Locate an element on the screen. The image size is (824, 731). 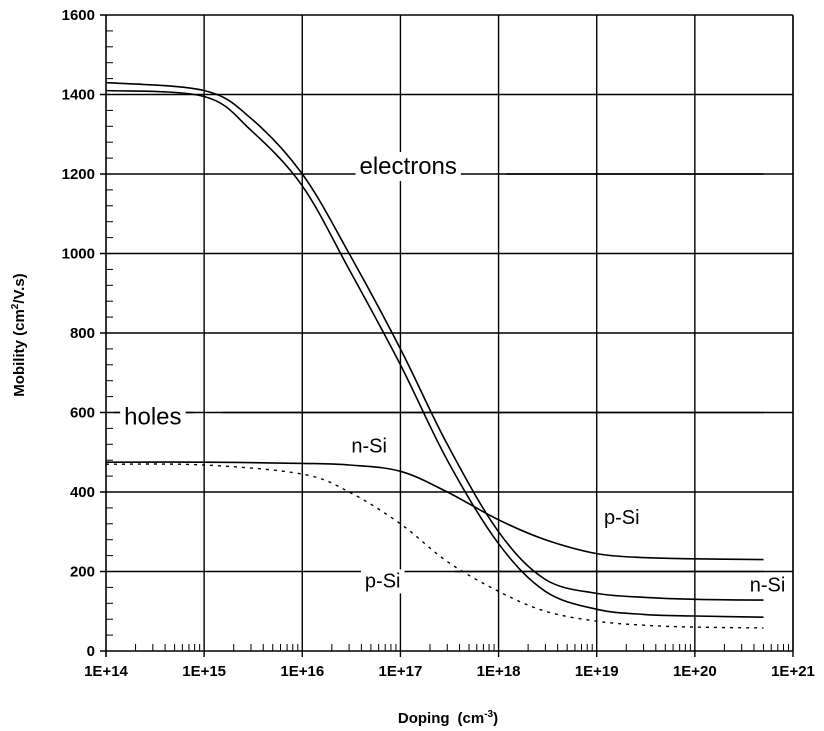
x-tick-label: 1E+16 is located at coordinates (302, 671).